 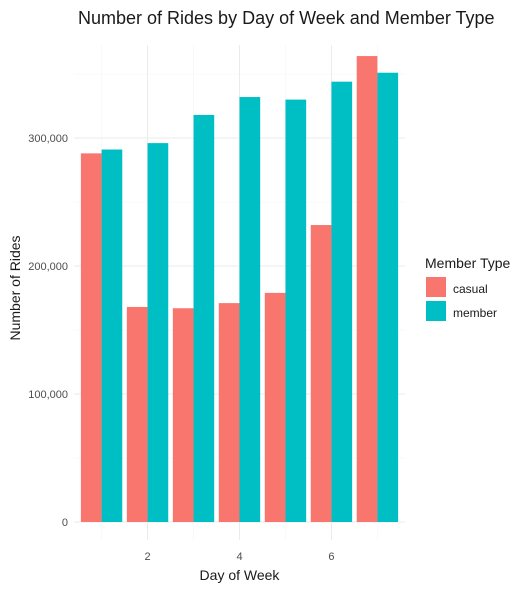 I want to click on y-tick-label: 200,000, so click(x=48, y=267).